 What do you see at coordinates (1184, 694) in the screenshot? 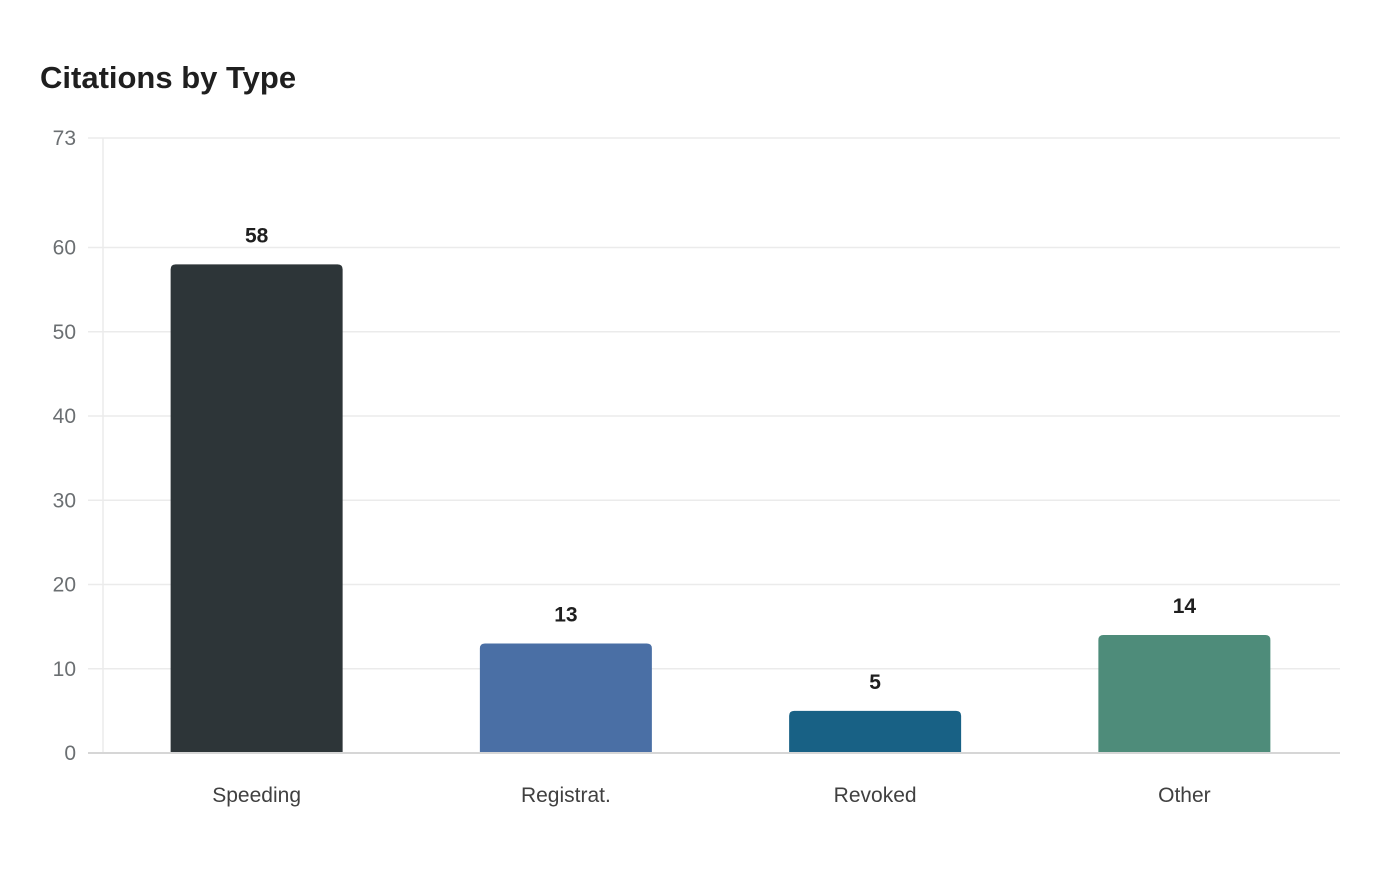
I see `bar-other` at bounding box center [1184, 694].